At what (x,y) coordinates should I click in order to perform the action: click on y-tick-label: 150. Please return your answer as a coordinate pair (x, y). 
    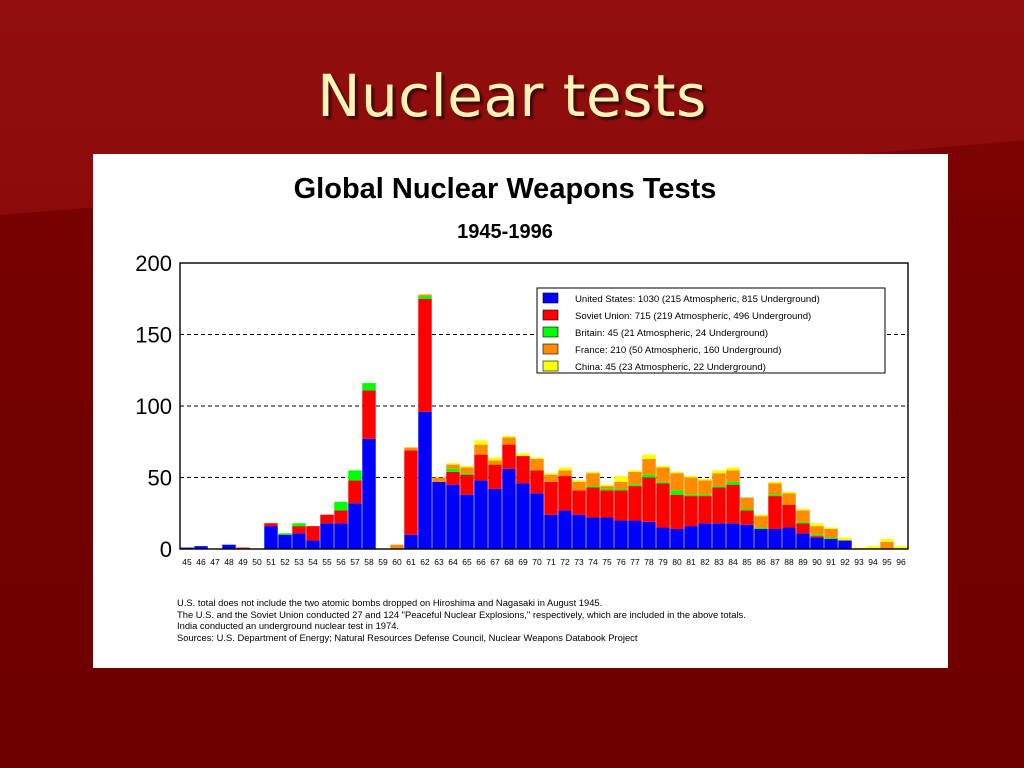
    Looking at the image, I should click on (153, 335).